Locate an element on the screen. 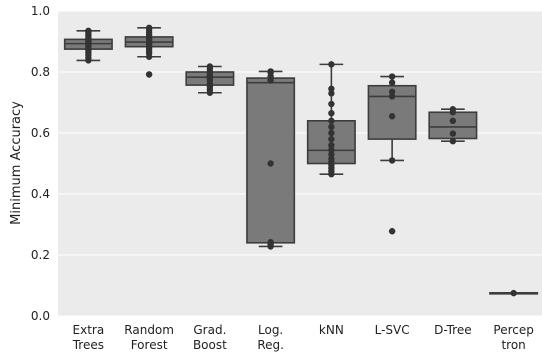 The image size is (542, 358). x-tick-label-line2: tron is located at coordinates (513, 345).